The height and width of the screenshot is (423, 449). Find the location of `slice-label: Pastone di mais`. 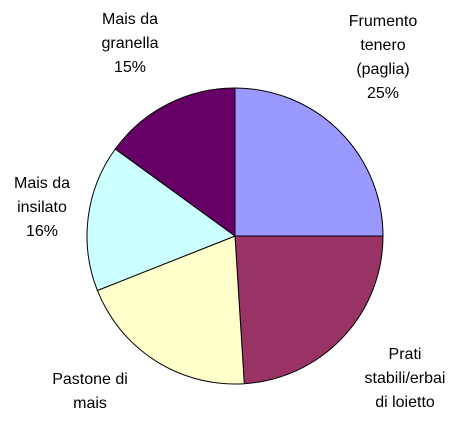

slice-label: Pastone di mais is located at coordinates (90, 391).